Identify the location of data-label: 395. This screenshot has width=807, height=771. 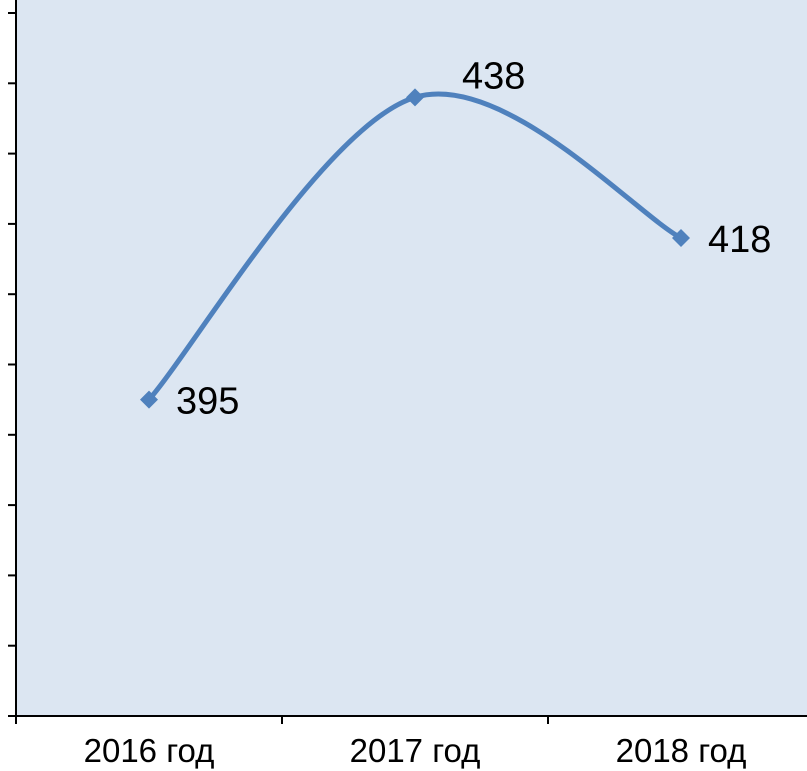
(207, 402).